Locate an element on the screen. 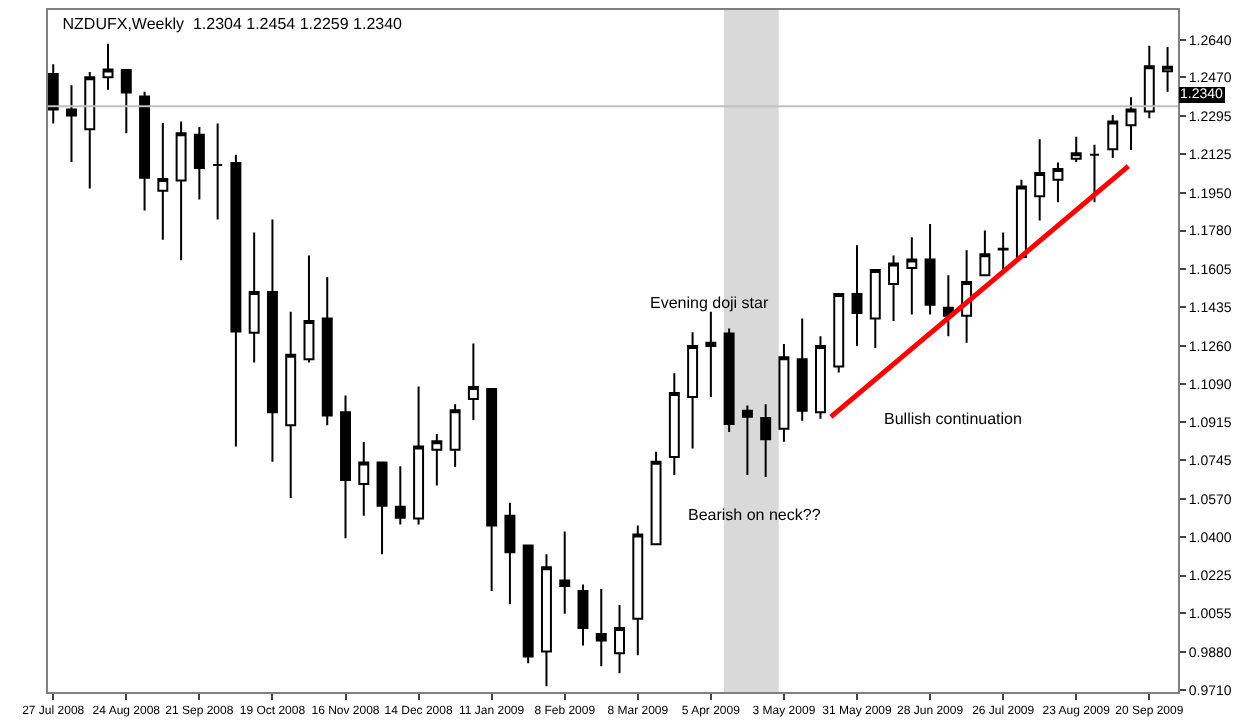 Image resolution: width=1250 pixels, height=726 pixels. annotation: Evening doji star is located at coordinates (709, 303).